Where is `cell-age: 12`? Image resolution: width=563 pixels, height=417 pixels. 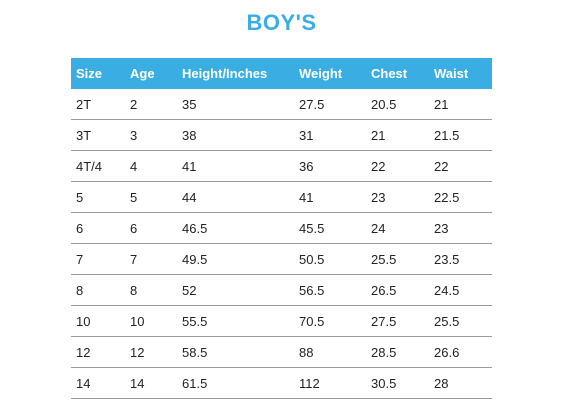 cell-age: 12 is located at coordinates (151, 352).